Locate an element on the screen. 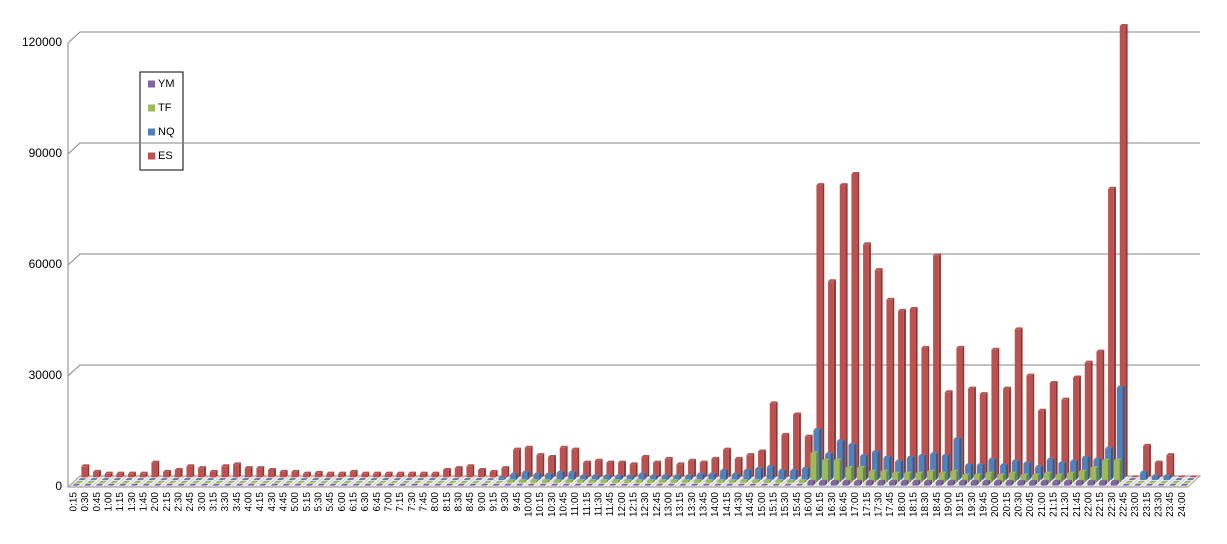 This screenshot has width=1227, height=544. x-tick-label: 19:15 is located at coordinates (960, 504).